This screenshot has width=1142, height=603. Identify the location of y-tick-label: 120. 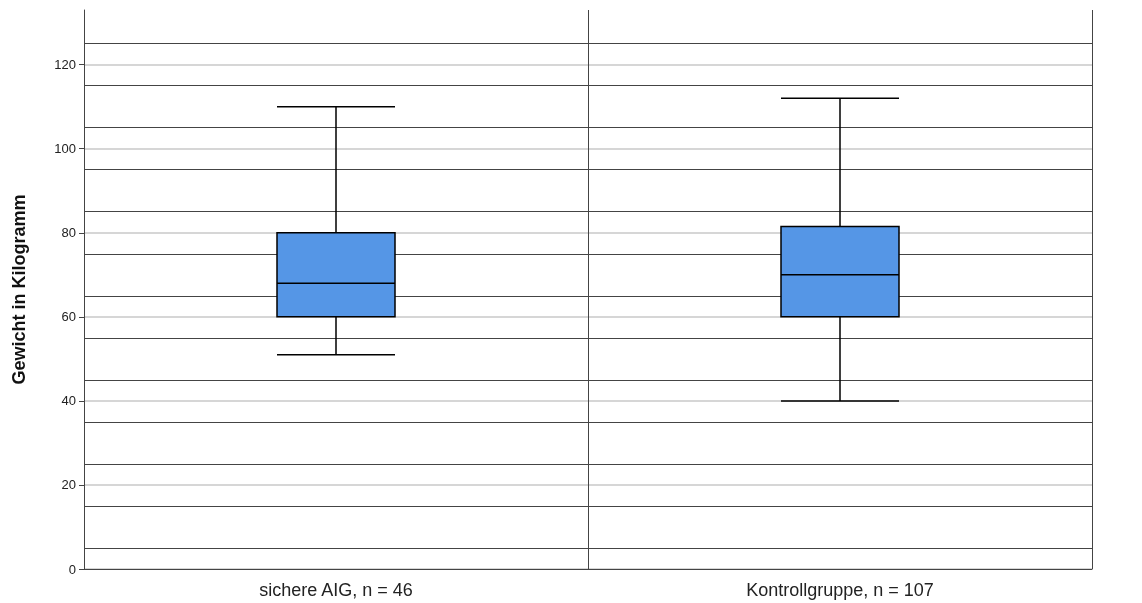
(65, 65).